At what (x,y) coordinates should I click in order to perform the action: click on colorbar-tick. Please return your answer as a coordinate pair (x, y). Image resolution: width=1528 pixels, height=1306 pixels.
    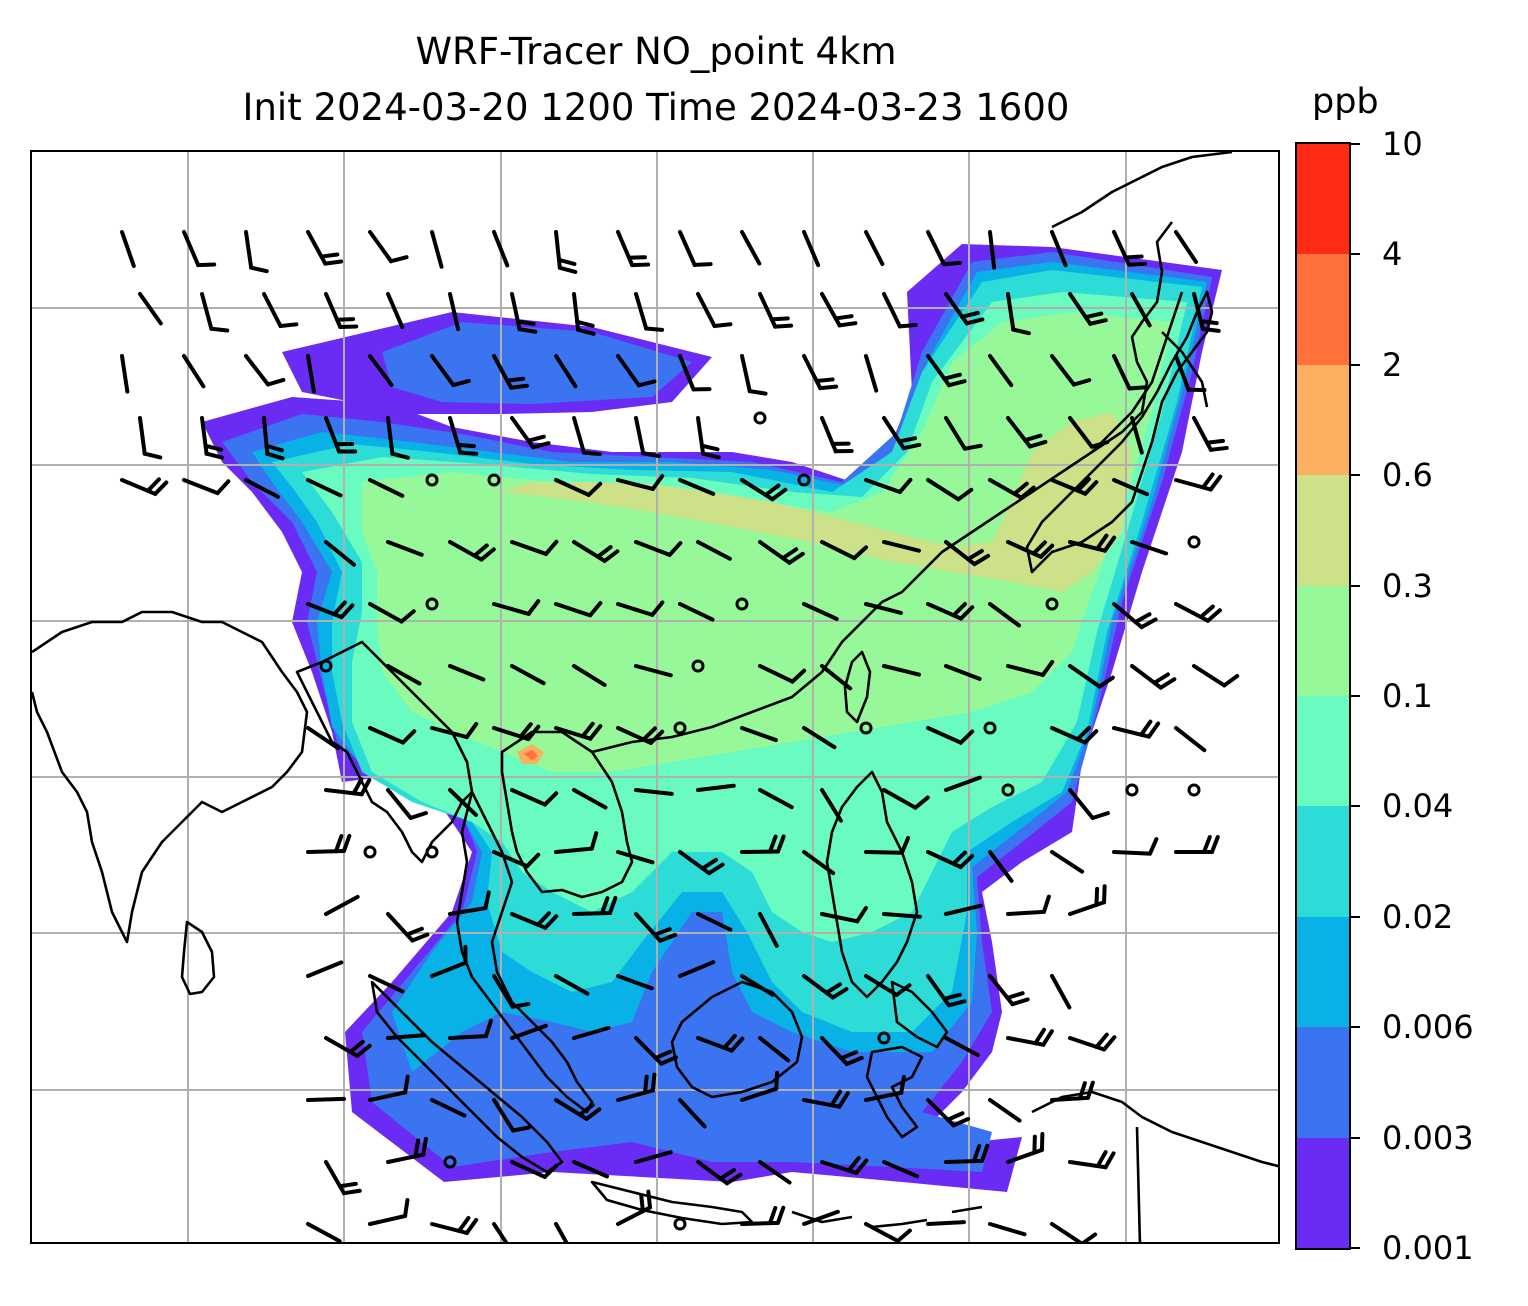
    Looking at the image, I should click on (1355, 144).